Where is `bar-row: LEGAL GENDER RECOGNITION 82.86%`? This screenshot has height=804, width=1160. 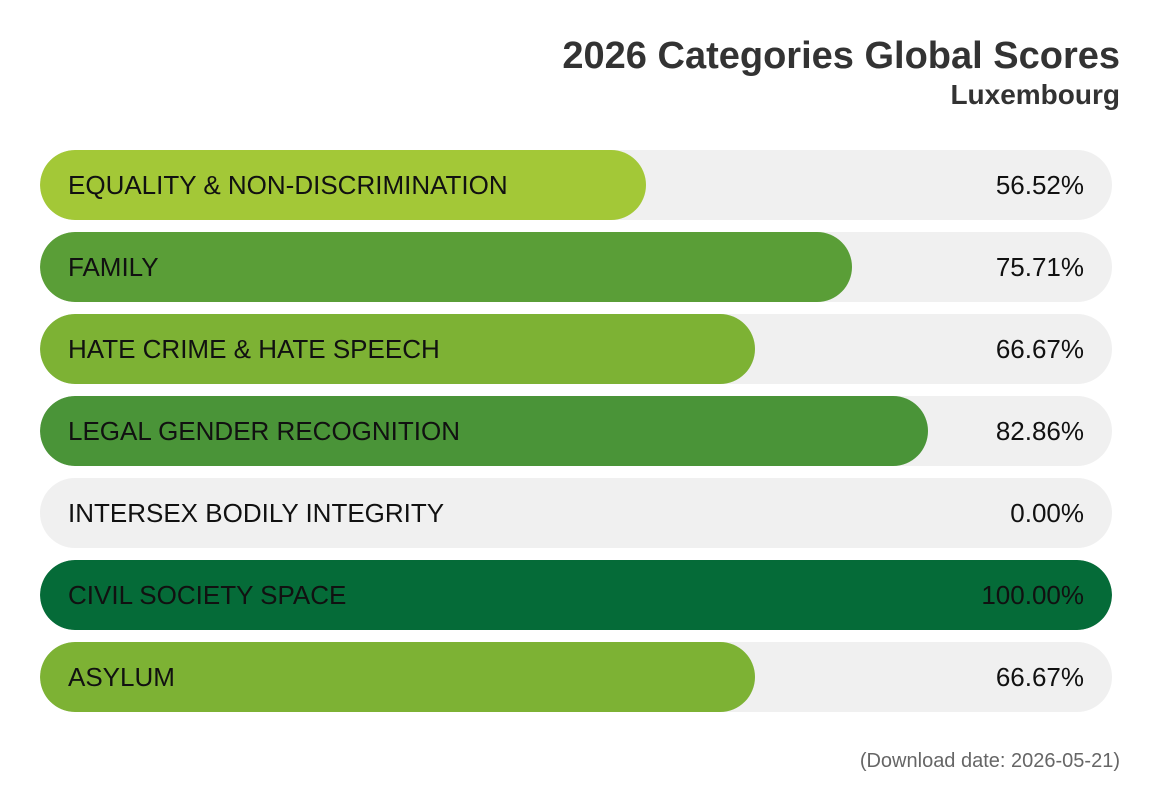
bar-row: LEGAL GENDER RECOGNITION 82.86% is located at coordinates (576, 431).